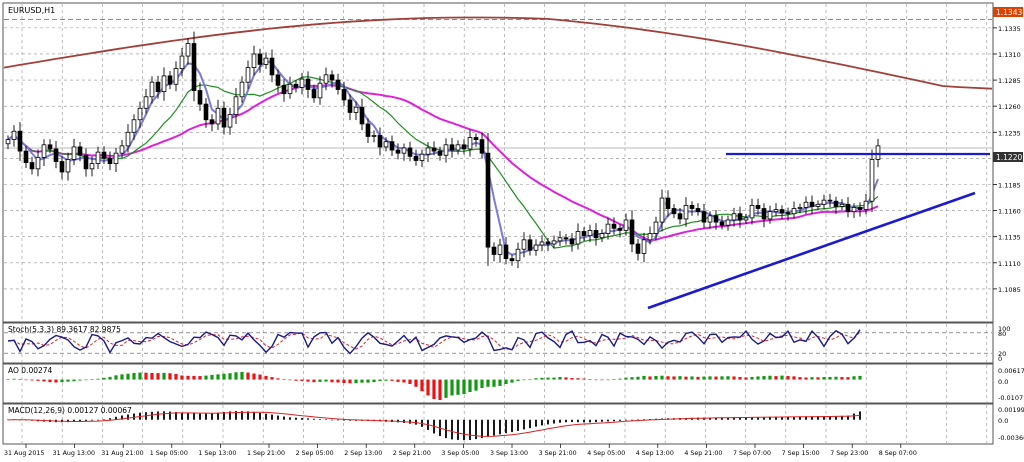 This screenshot has height=462, width=1024. What do you see at coordinates (1003, 421) in the screenshot?
I see `macd-axis-label: 0.0` at bounding box center [1003, 421].